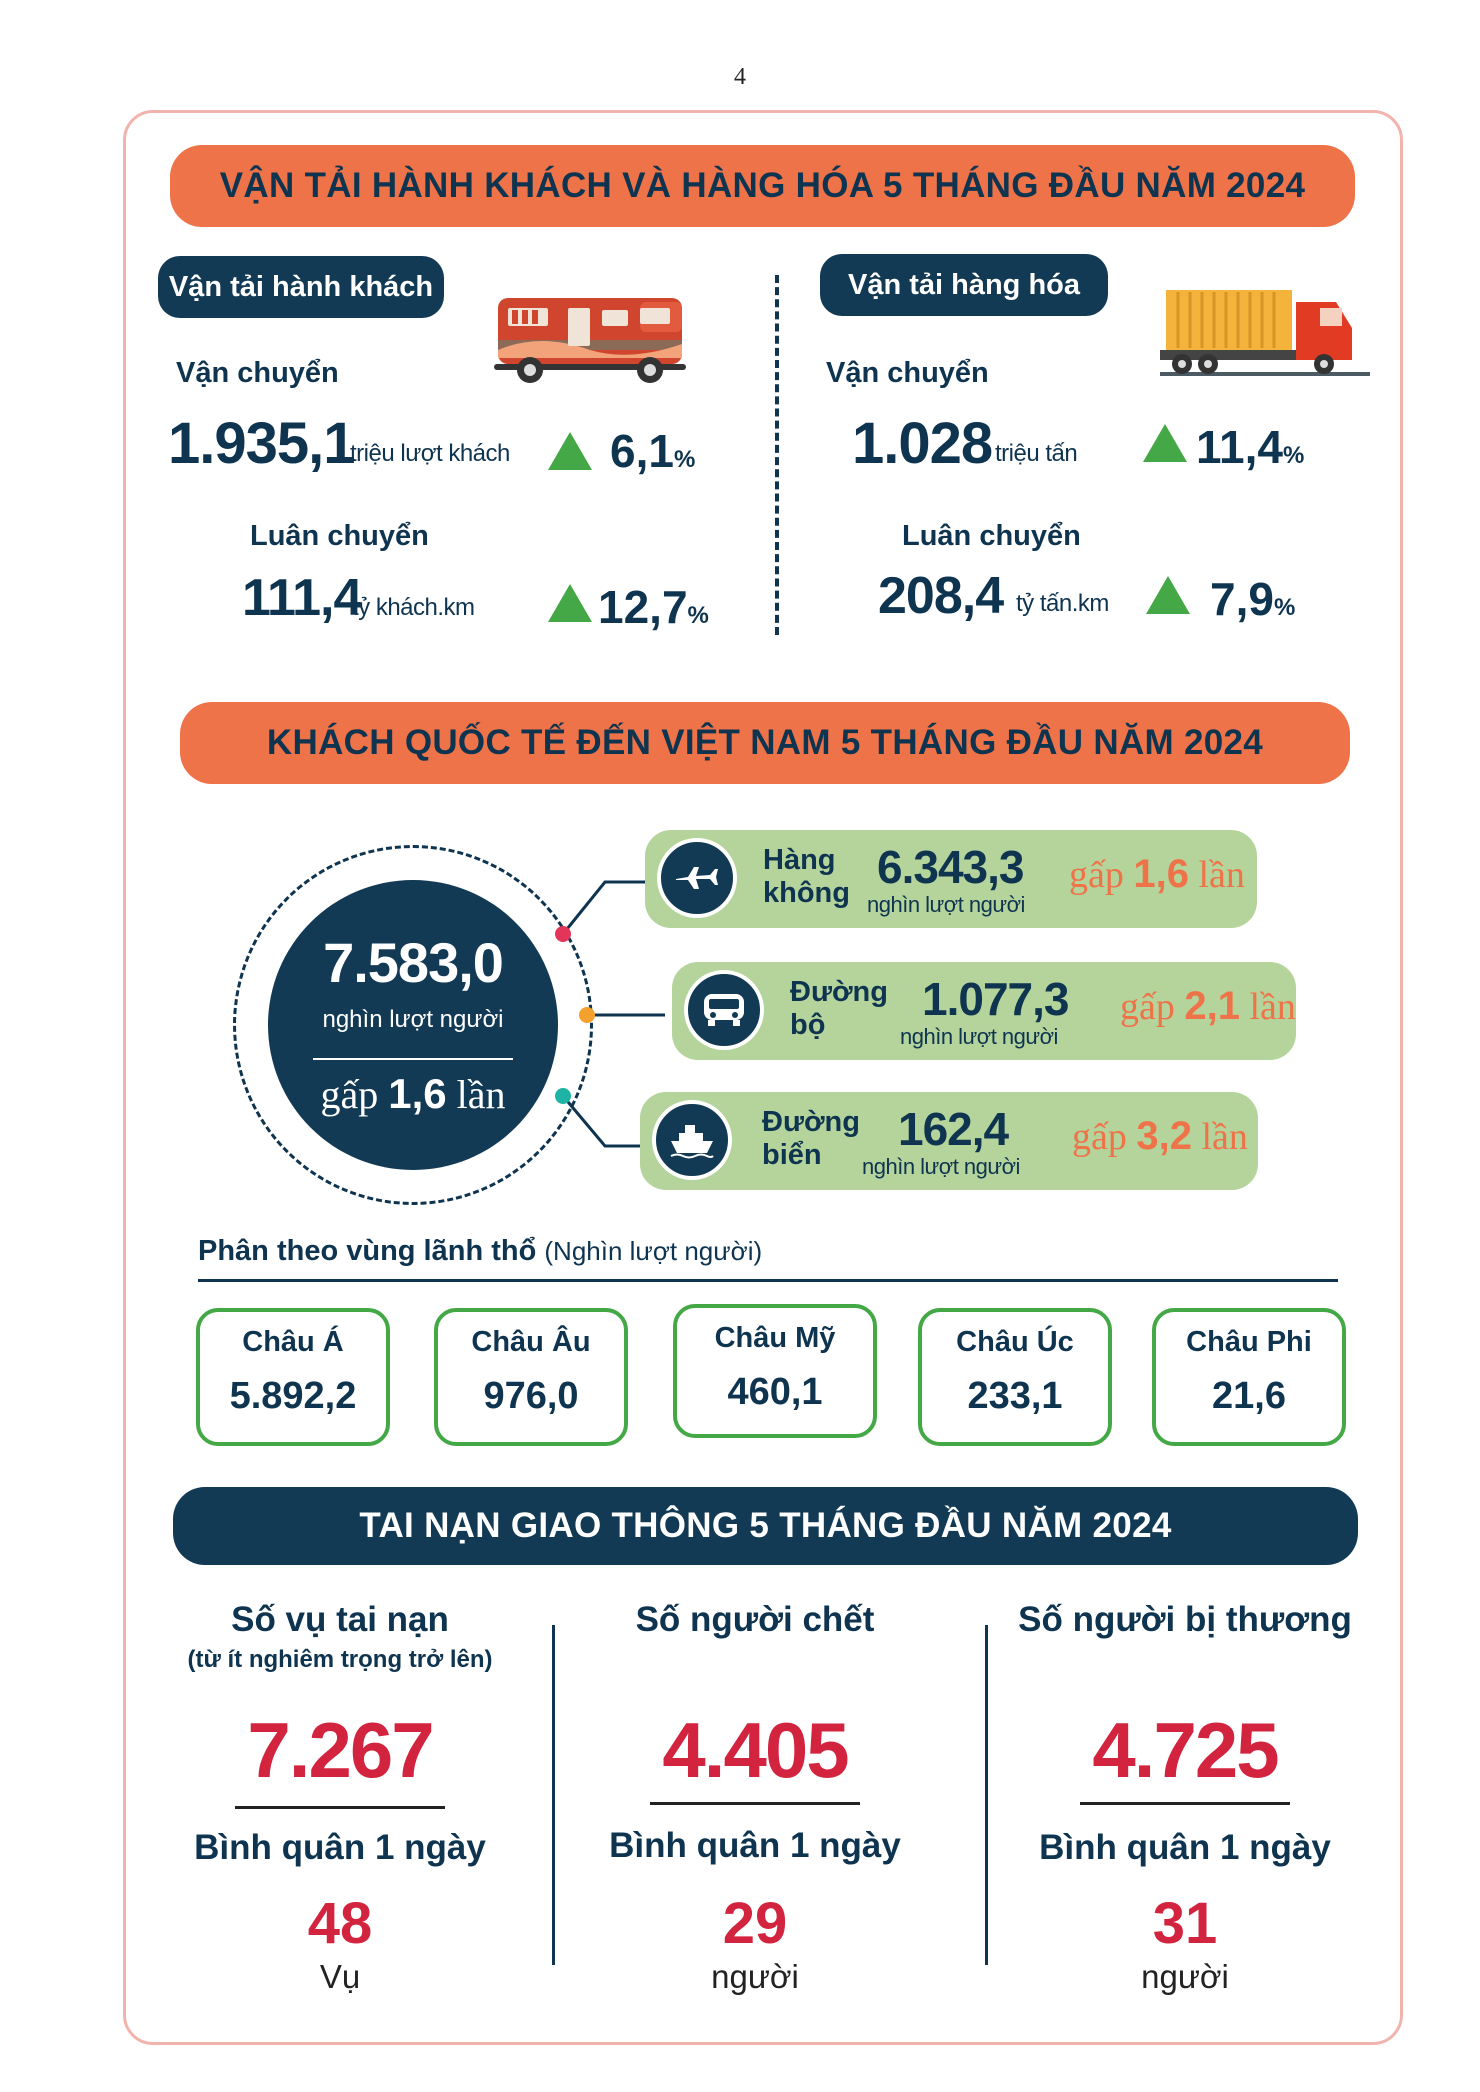 The image size is (1480, 2092). Describe the element at coordinates (1157, 874) in the screenshot. I see `mode-multiplier: gấp 1,6 lần` at that location.